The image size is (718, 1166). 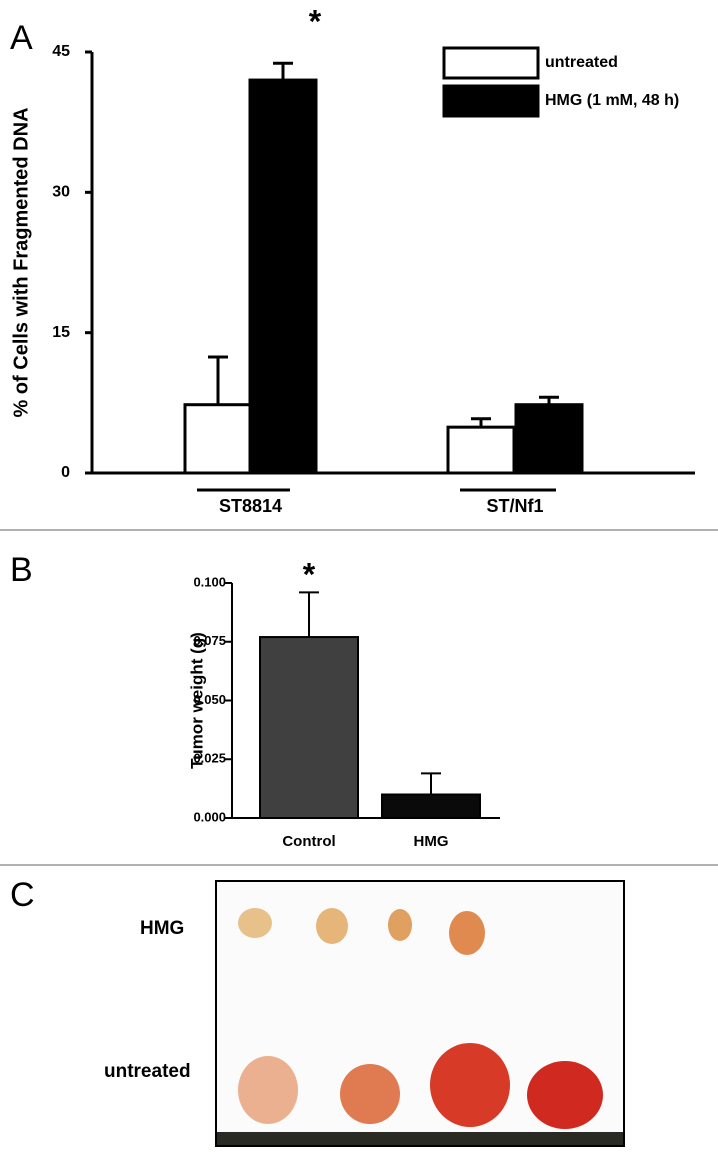 I want to click on y-tick-label: 0.050, so click(x=209, y=699).